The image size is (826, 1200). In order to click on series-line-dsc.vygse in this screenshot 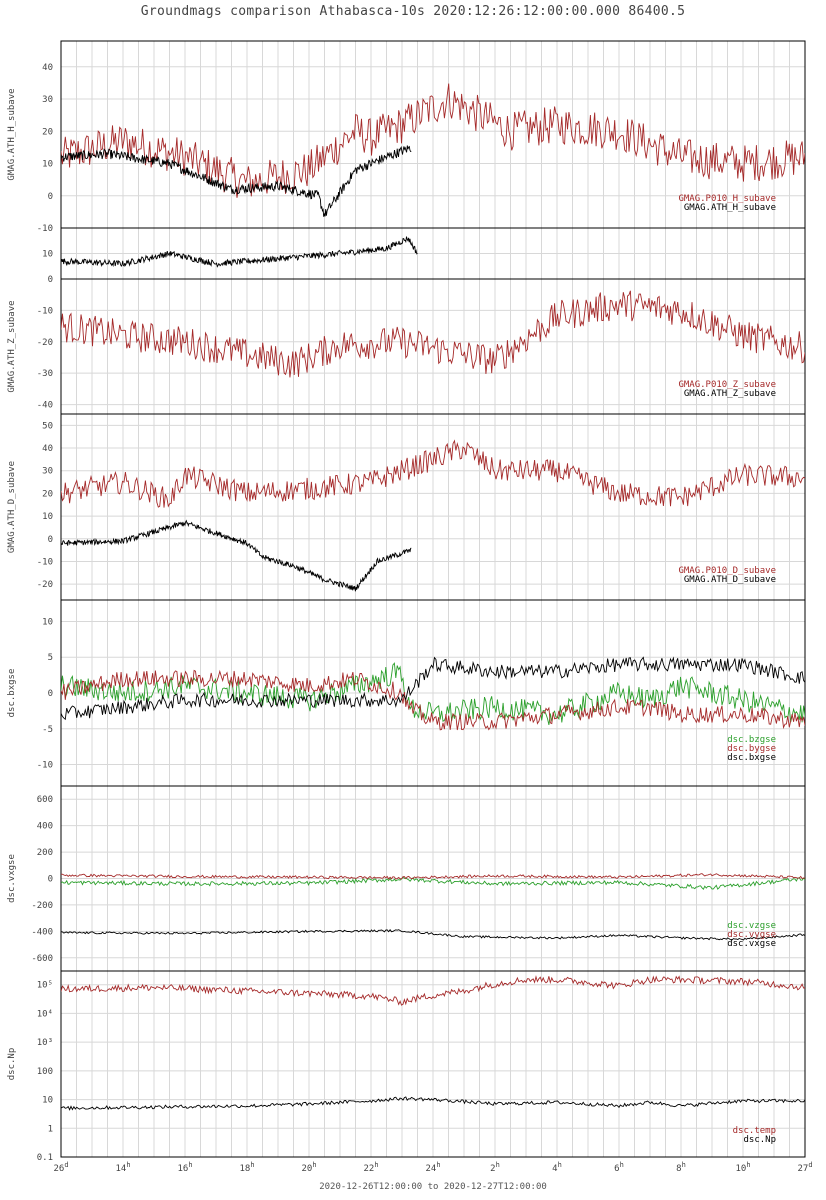, I will do `click(433, 876)`.